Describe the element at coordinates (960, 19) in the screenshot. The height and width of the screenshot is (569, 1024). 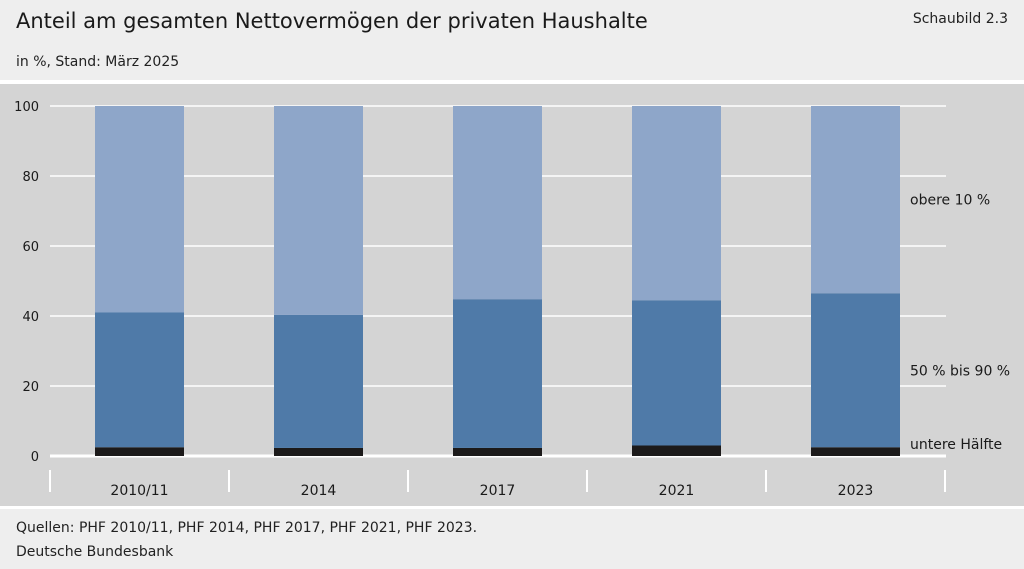
I see `figure-number: Schaubild 2.3` at that location.